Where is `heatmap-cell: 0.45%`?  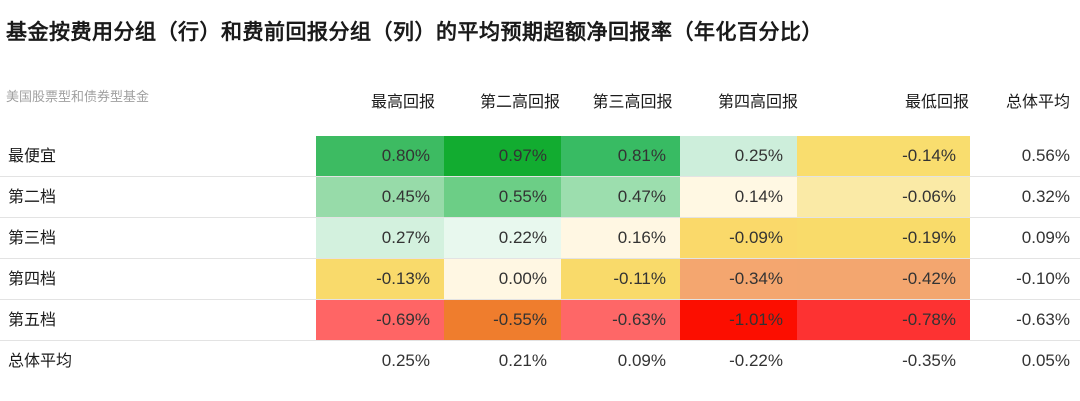
heatmap-cell: 0.45% is located at coordinates (380, 197).